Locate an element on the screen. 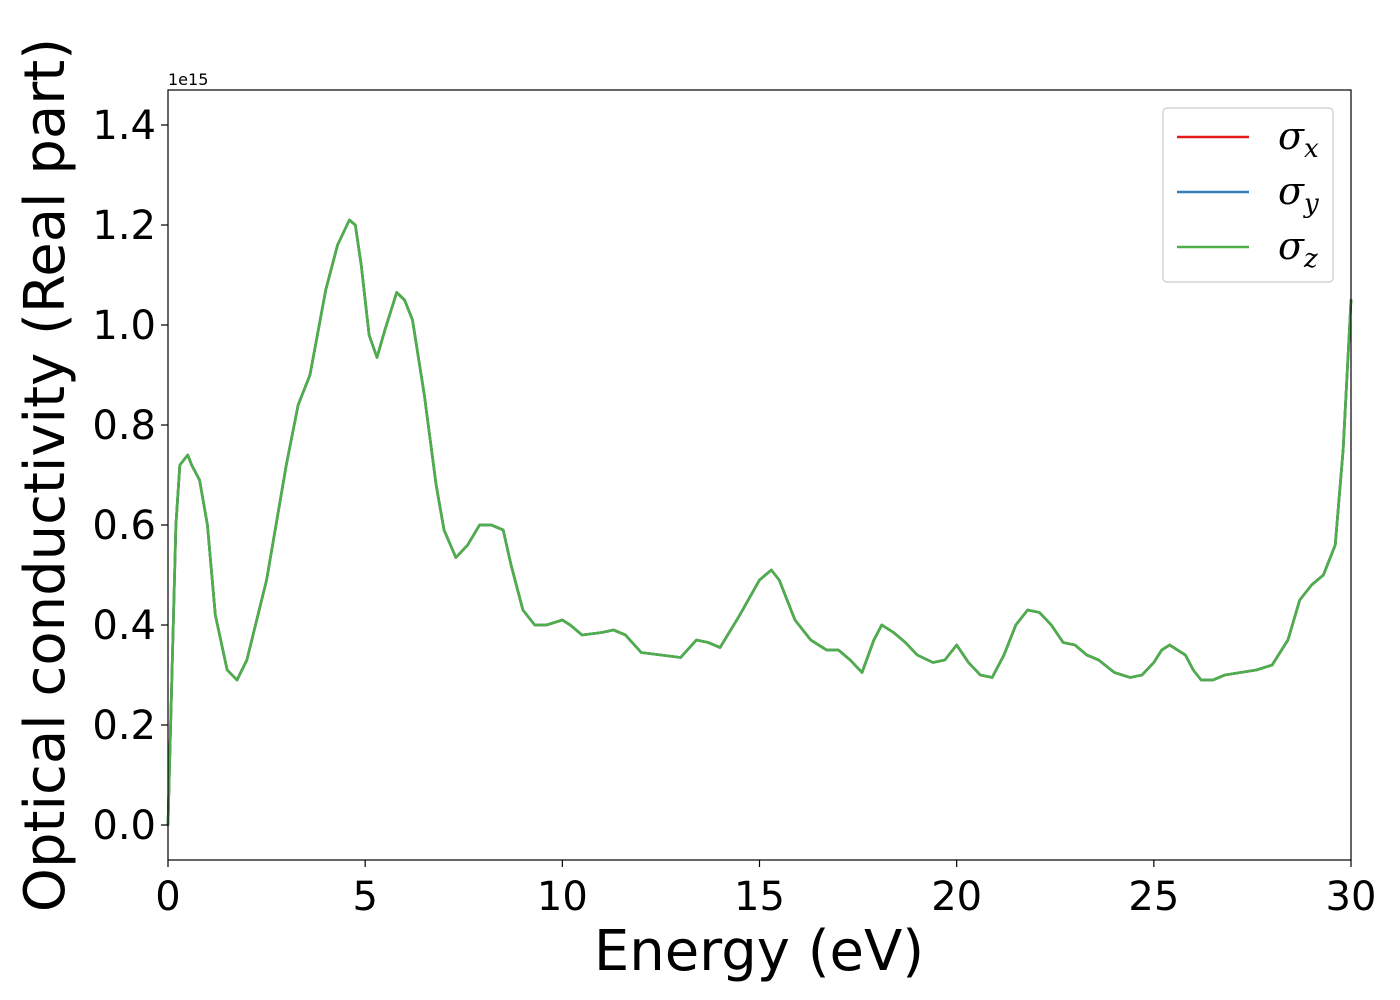  y-tick-label: 1.0 is located at coordinates (124, 326).